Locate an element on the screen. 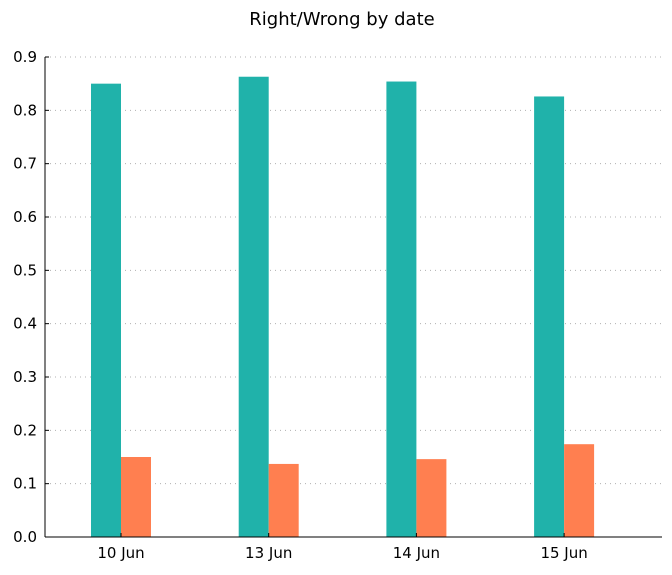 The image size is (672, 575). x-tick-label: 14 Jun is located at coordinates (416, 553).